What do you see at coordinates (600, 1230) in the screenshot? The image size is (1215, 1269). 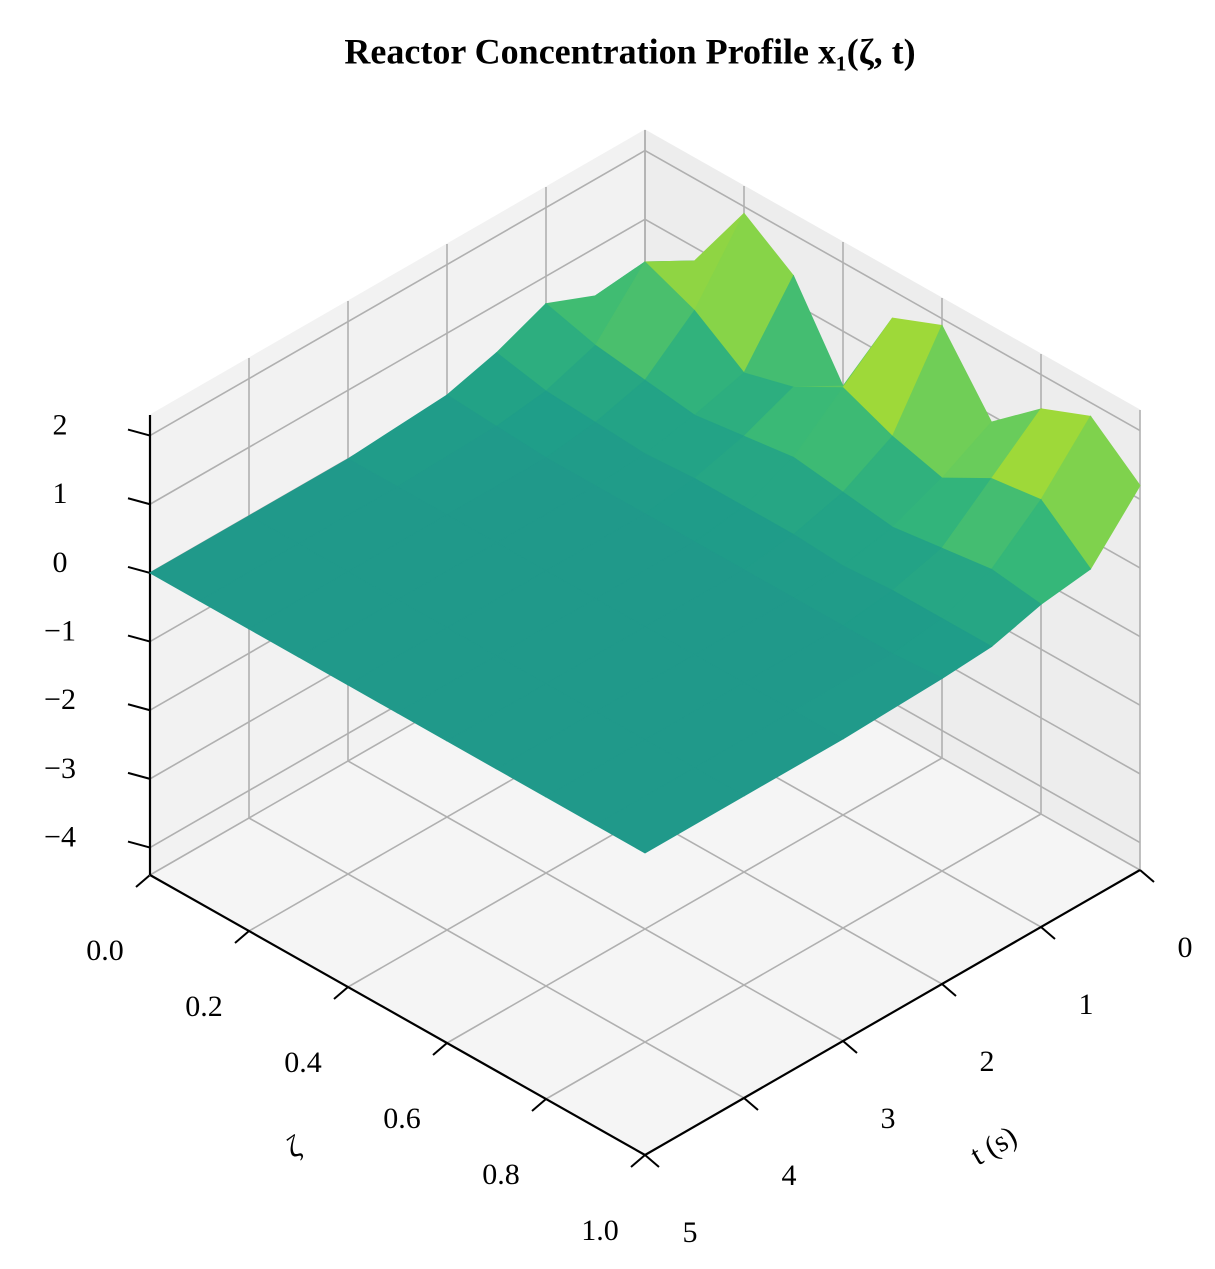 I see `x-tick-label: 1.0` at bounding box center [600, 1230].